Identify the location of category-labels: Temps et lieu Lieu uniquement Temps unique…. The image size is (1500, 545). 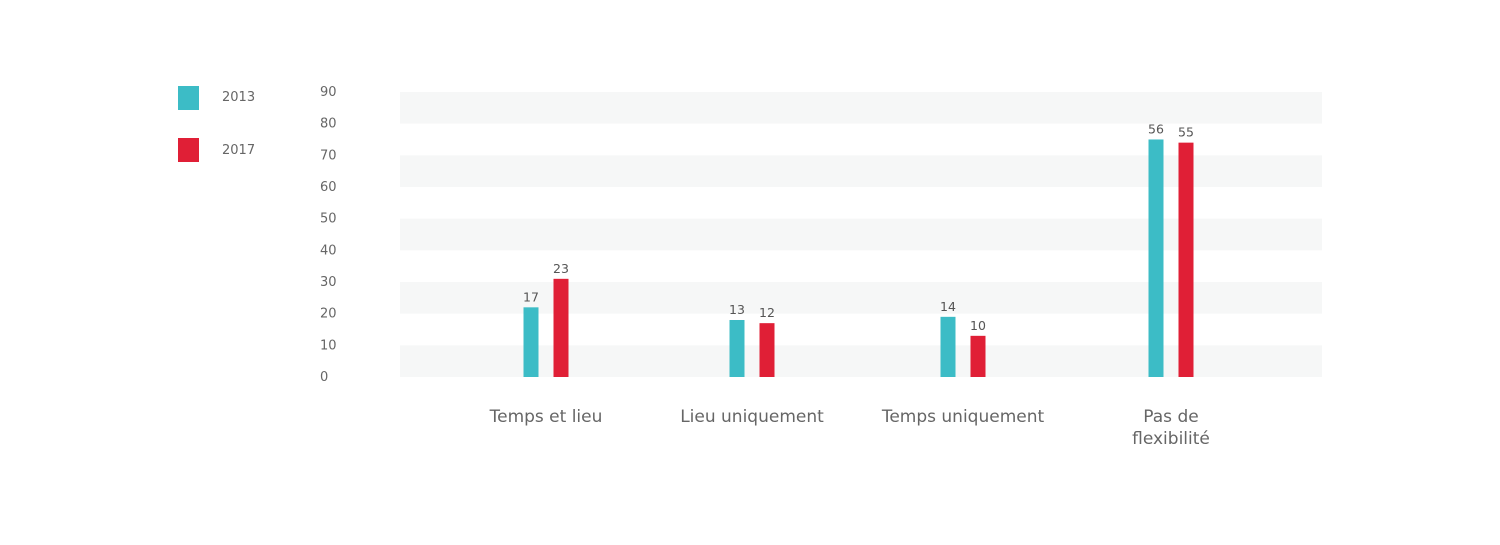
(849, 428).